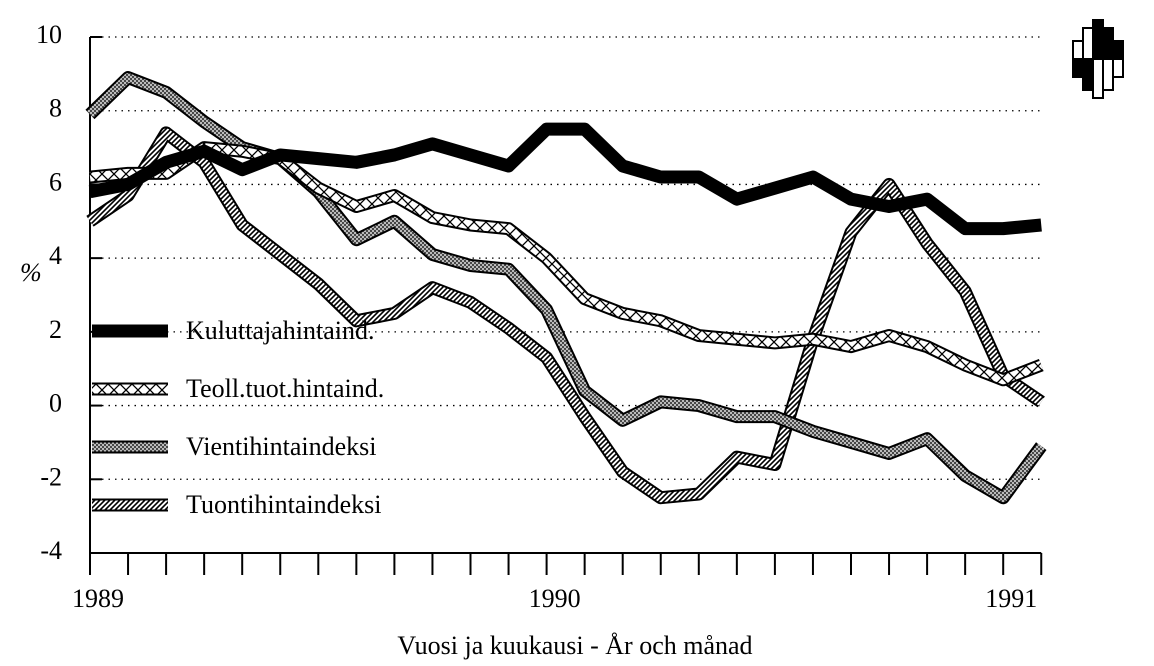  I want to click on logo, so click(1098, 59).